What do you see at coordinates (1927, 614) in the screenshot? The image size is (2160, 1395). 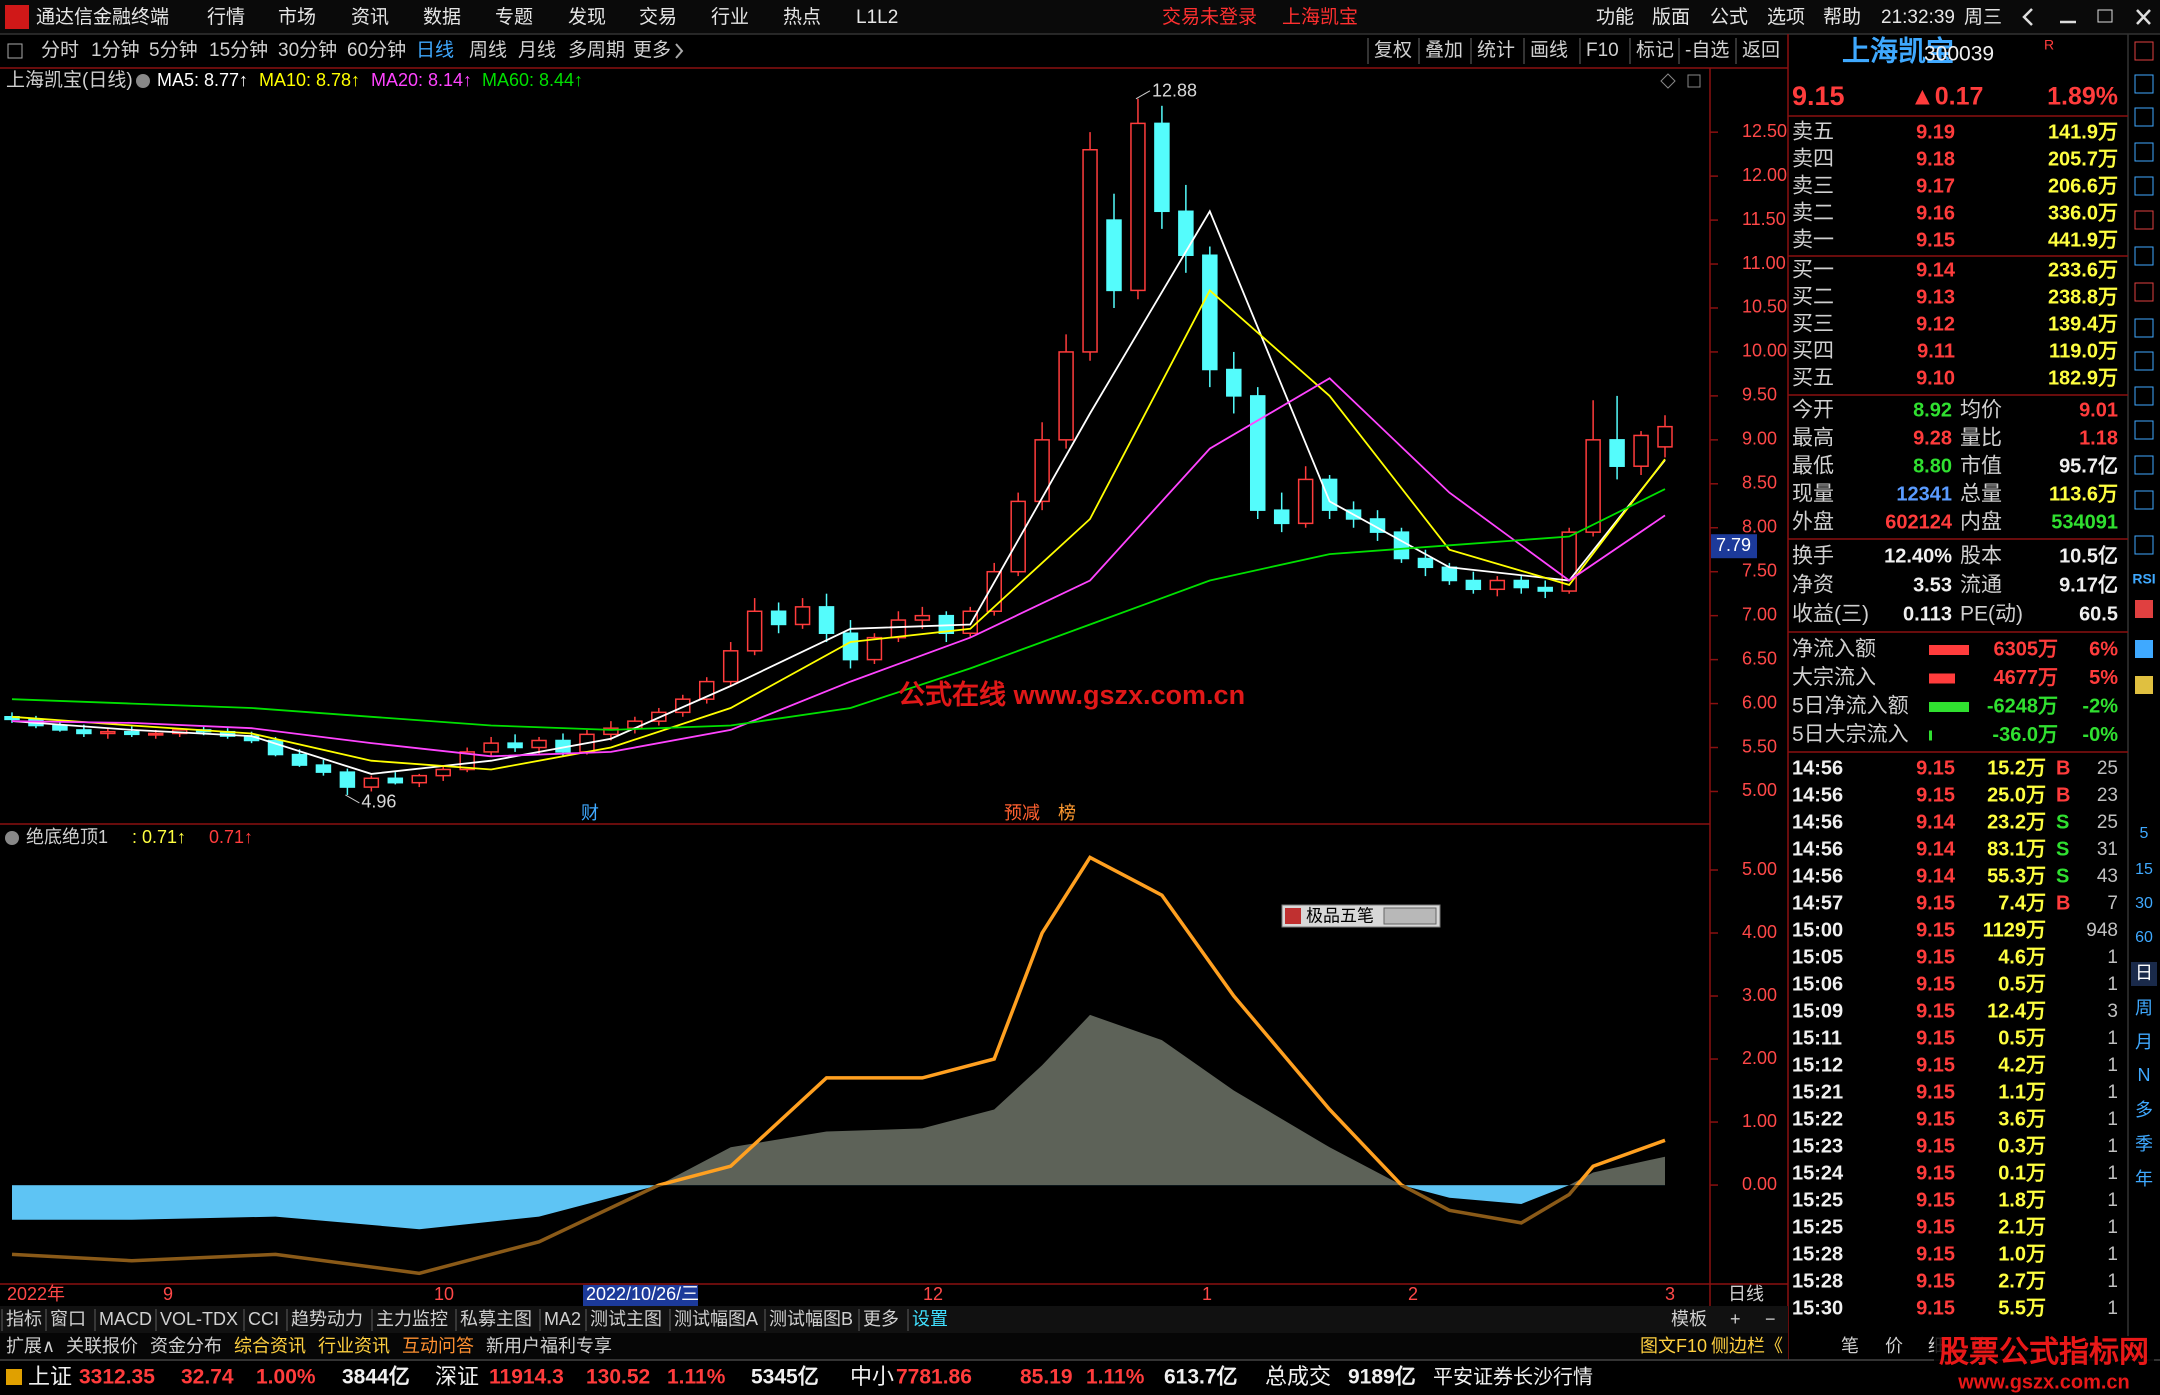 I see `stat-value: 0.113` at bounding box center [1927, 614].